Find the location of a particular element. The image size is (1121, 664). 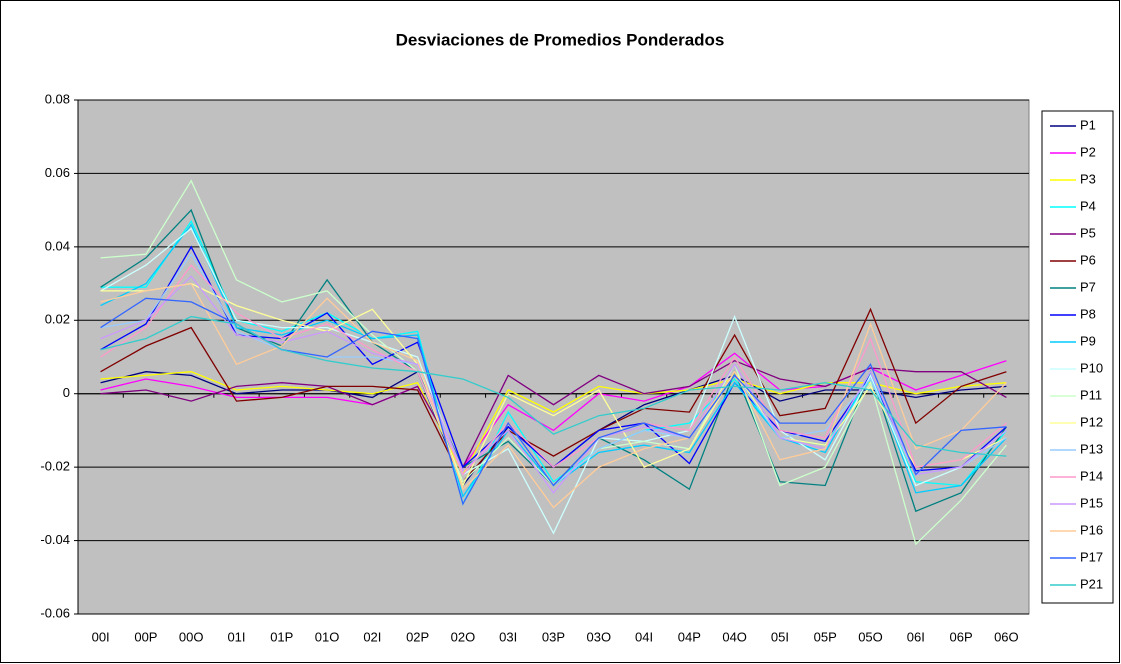

x-tick-label: 00I is located at coordinates (101, 636).